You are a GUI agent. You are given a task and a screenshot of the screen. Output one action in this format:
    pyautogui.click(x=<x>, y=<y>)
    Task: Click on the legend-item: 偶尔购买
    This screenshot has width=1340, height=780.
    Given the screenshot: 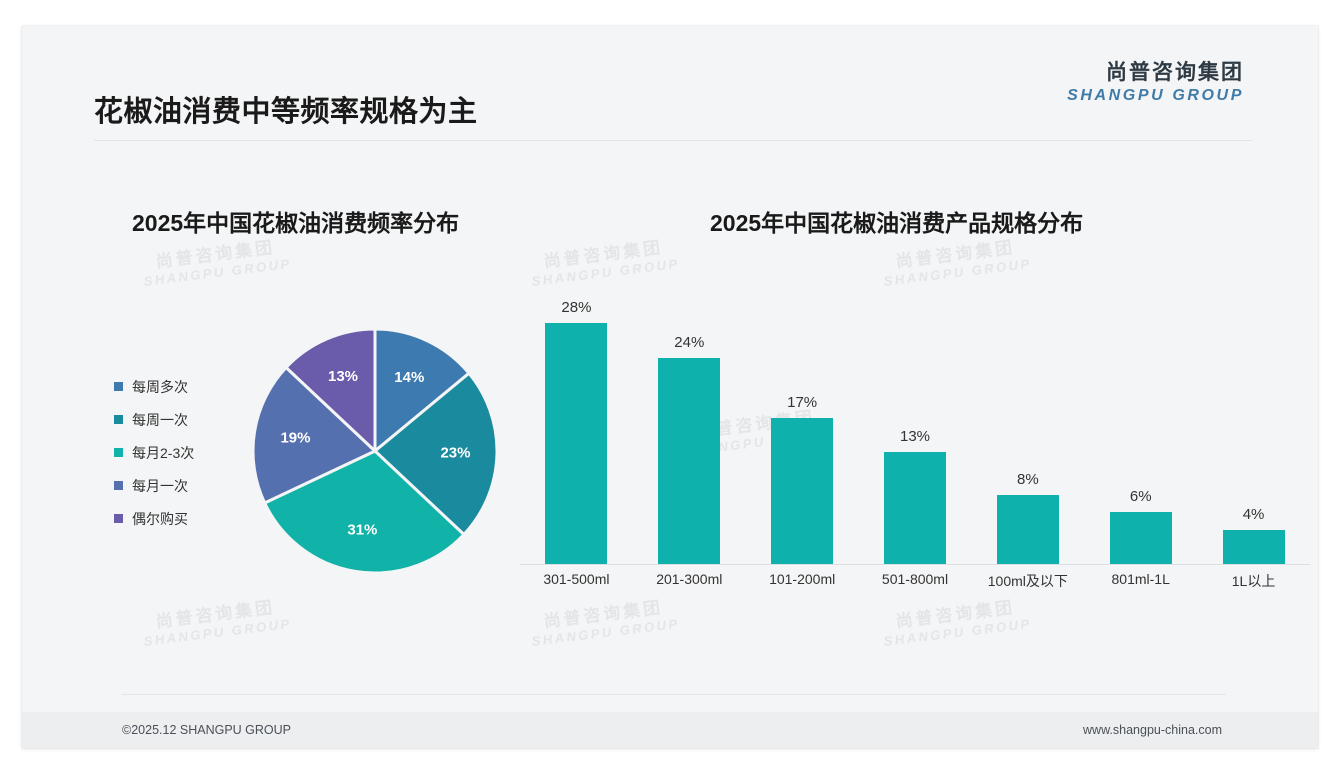 What is the action you would take?
    pyautogui.click(x=179, y=518)
    